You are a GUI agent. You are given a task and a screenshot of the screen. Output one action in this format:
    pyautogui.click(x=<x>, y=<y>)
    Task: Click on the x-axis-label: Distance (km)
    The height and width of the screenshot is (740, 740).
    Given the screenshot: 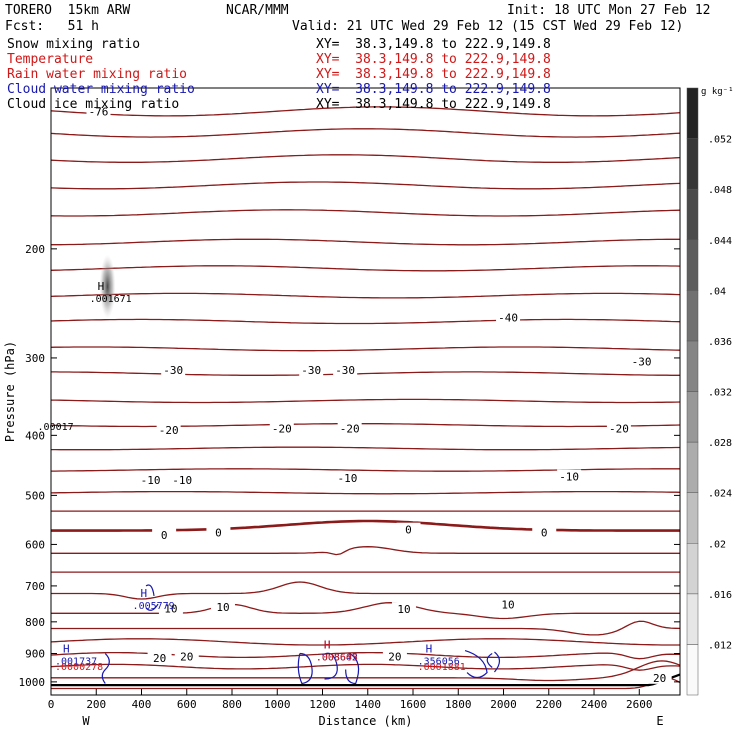 What is the action you would take?
    pyautogui.click(x=366, y=721)
    